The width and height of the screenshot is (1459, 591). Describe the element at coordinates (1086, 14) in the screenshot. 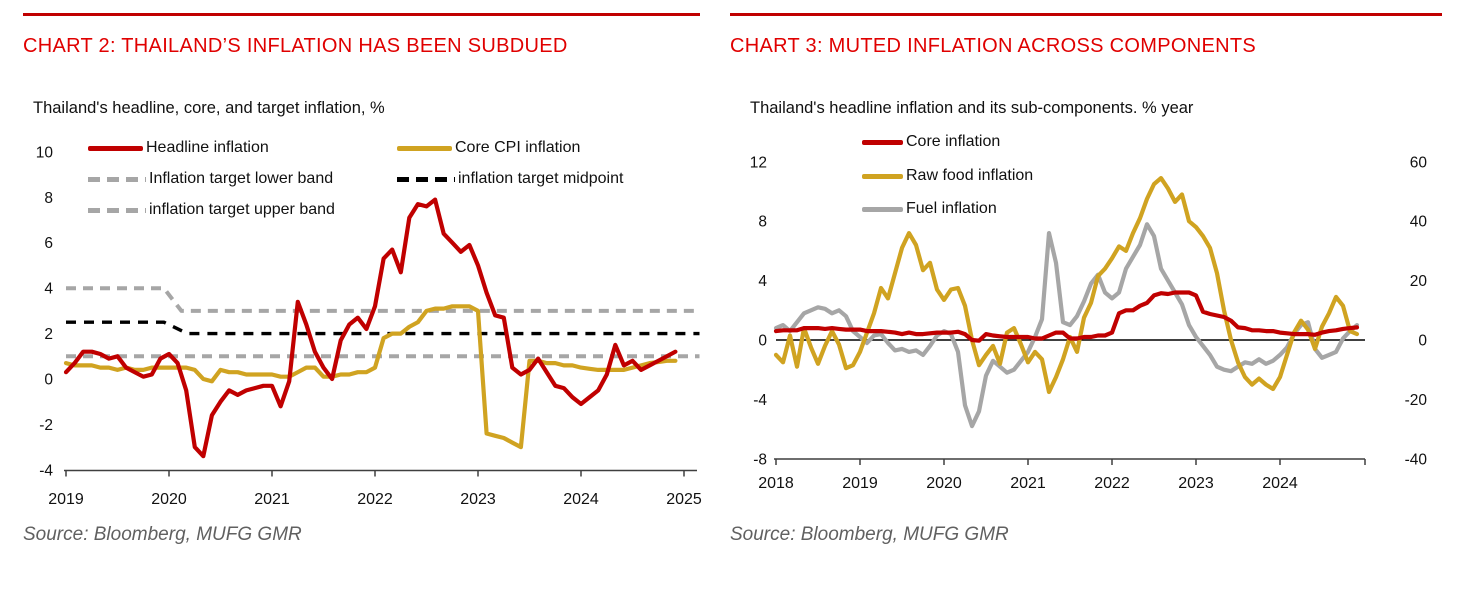

I see `chart3-top-rule` at that location.